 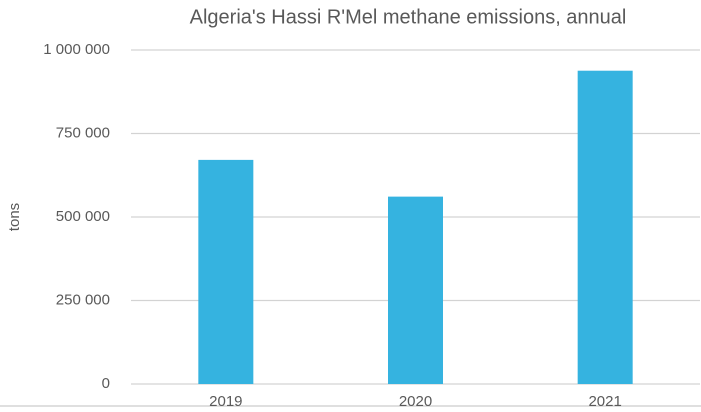 What do you see at coordinates (14, 217) in the screenshot?
I see `y-axis-label: tons` at bounding box center [14, 217].